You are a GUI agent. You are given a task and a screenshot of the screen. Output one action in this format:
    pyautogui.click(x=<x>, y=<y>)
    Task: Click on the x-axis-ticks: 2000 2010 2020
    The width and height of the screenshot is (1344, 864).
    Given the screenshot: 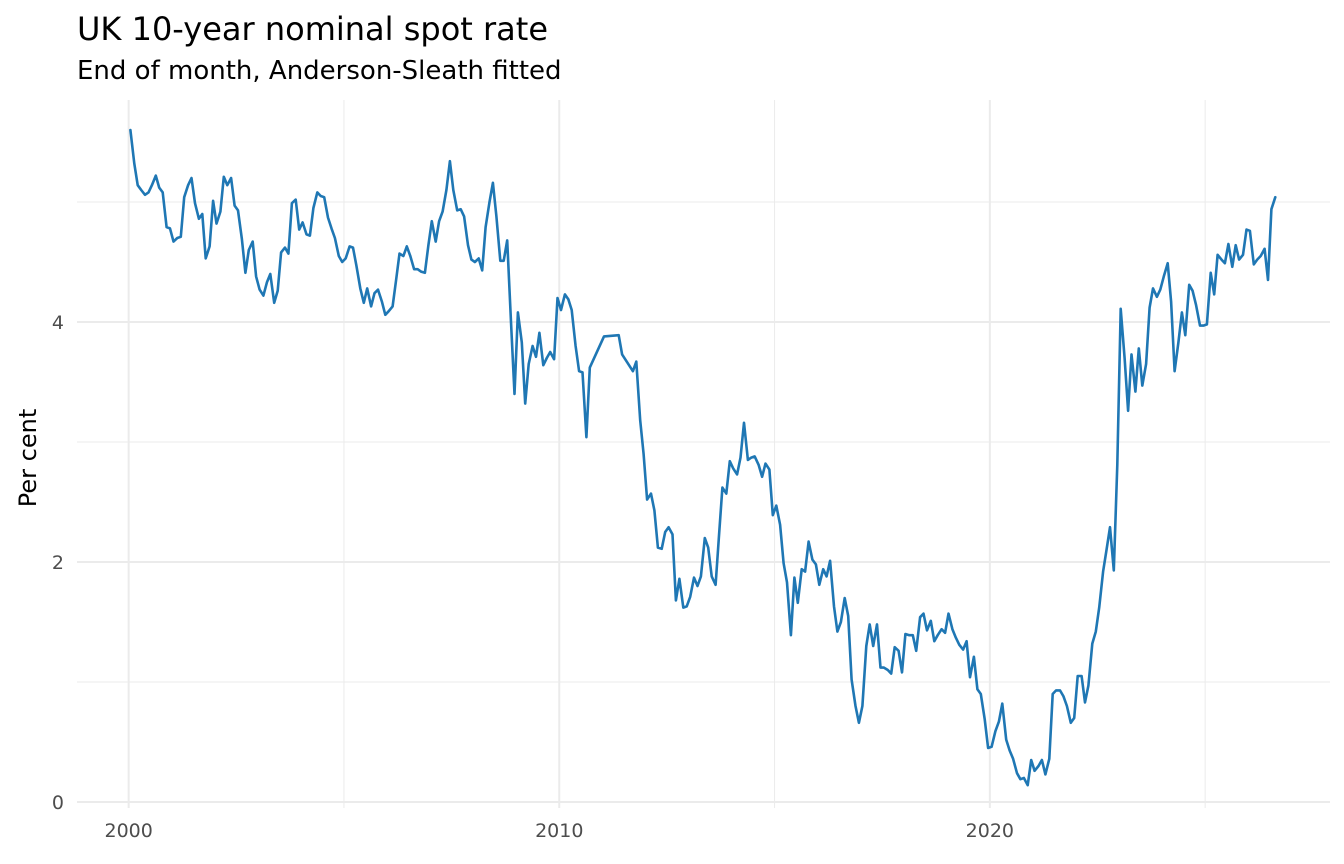 What is the action you would take?
    pyautogui.click(x=559, y=831)
    